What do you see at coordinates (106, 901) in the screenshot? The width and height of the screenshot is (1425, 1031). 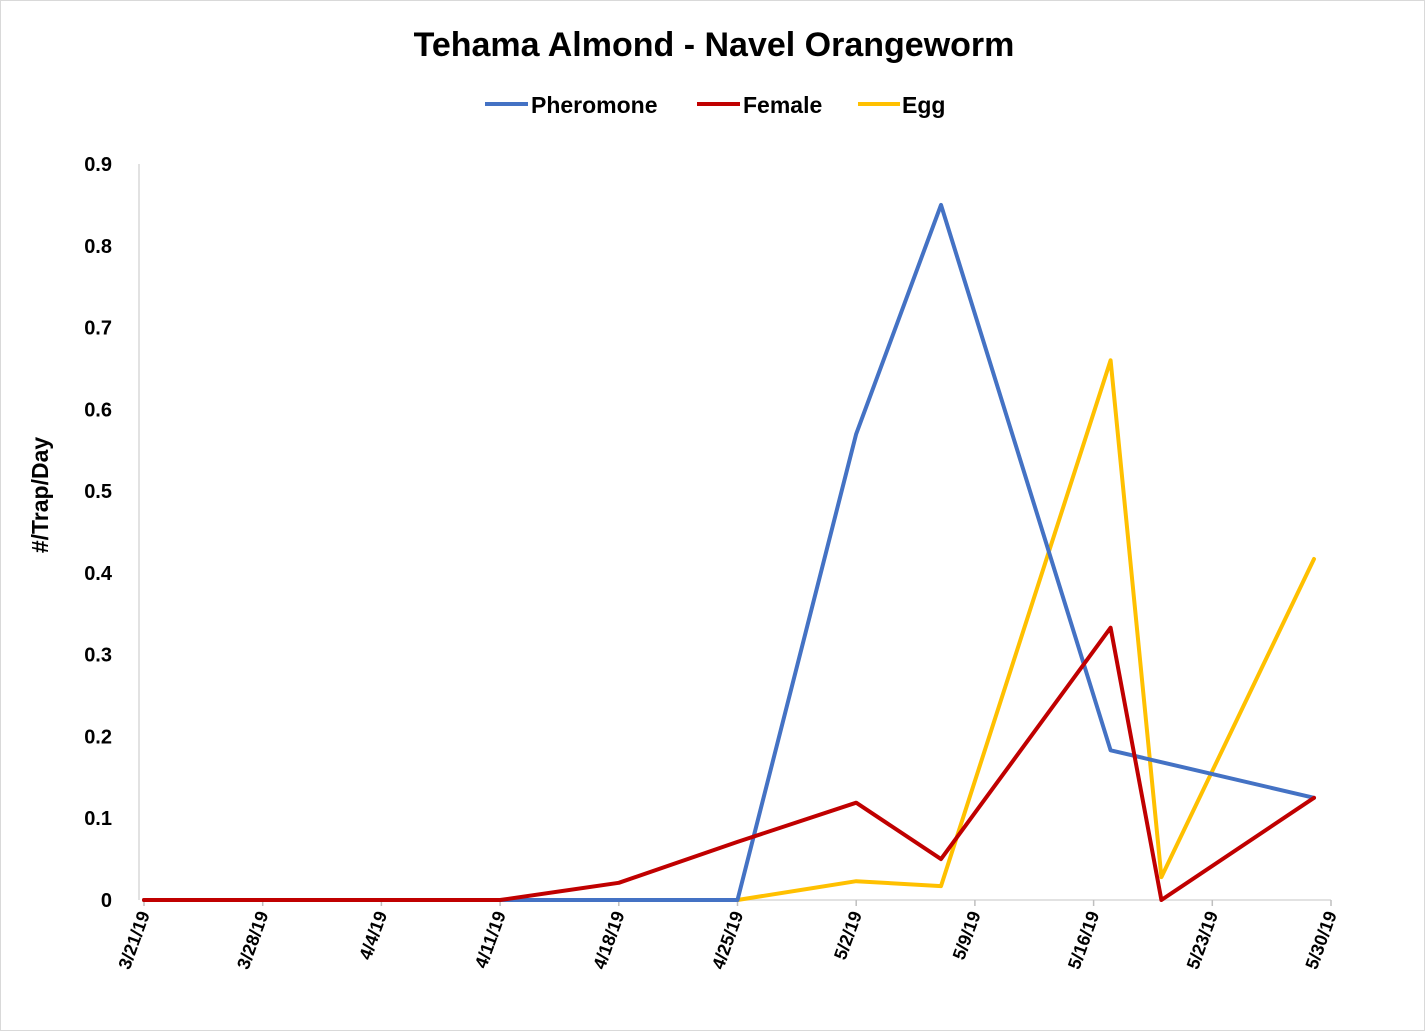 I see `y-tick-label: 0` at bounding box center [106, 901].